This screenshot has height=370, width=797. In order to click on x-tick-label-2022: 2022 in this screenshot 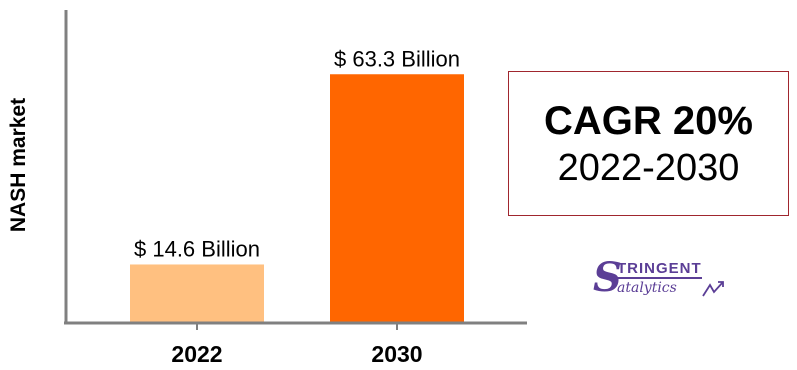, I will do `click(196, 354)`.